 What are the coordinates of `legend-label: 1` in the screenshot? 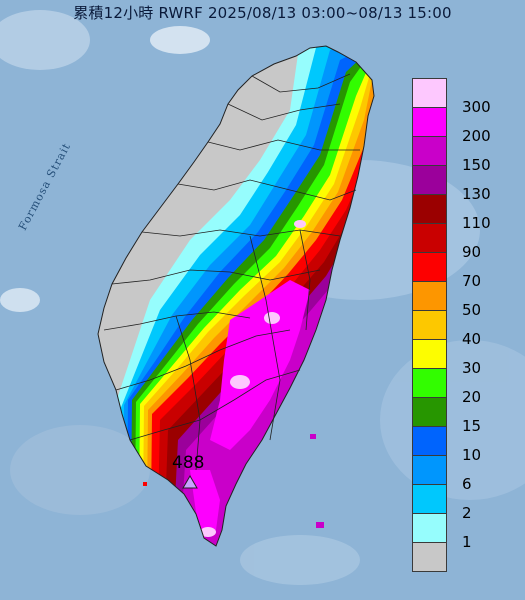 It's located at (467, 542).